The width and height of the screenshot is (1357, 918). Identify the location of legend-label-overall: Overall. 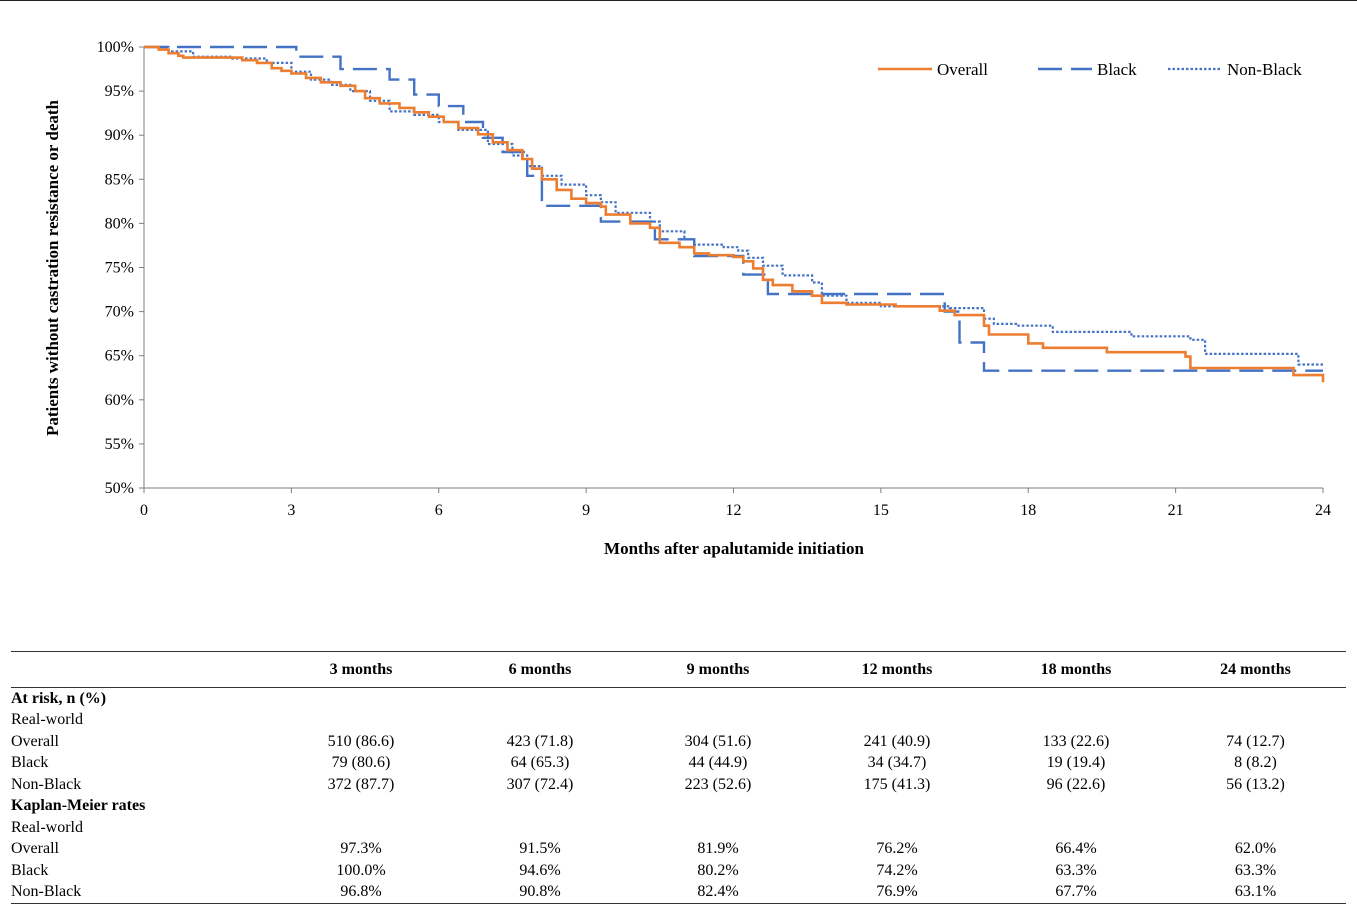
(962, 69).